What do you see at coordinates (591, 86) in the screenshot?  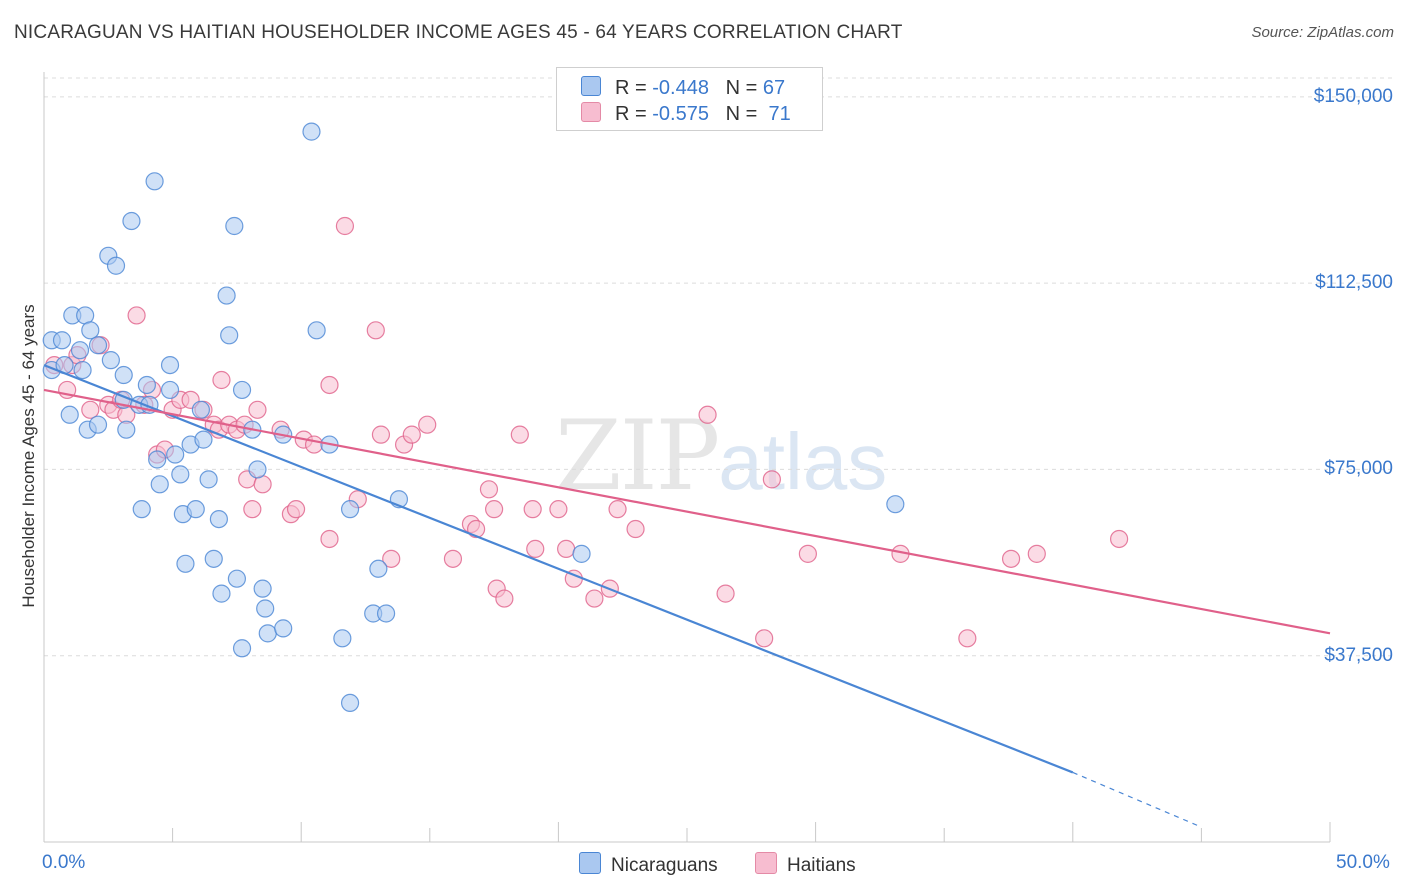 I see `nicaraguans-swatch` at bounding box center [591, 86].